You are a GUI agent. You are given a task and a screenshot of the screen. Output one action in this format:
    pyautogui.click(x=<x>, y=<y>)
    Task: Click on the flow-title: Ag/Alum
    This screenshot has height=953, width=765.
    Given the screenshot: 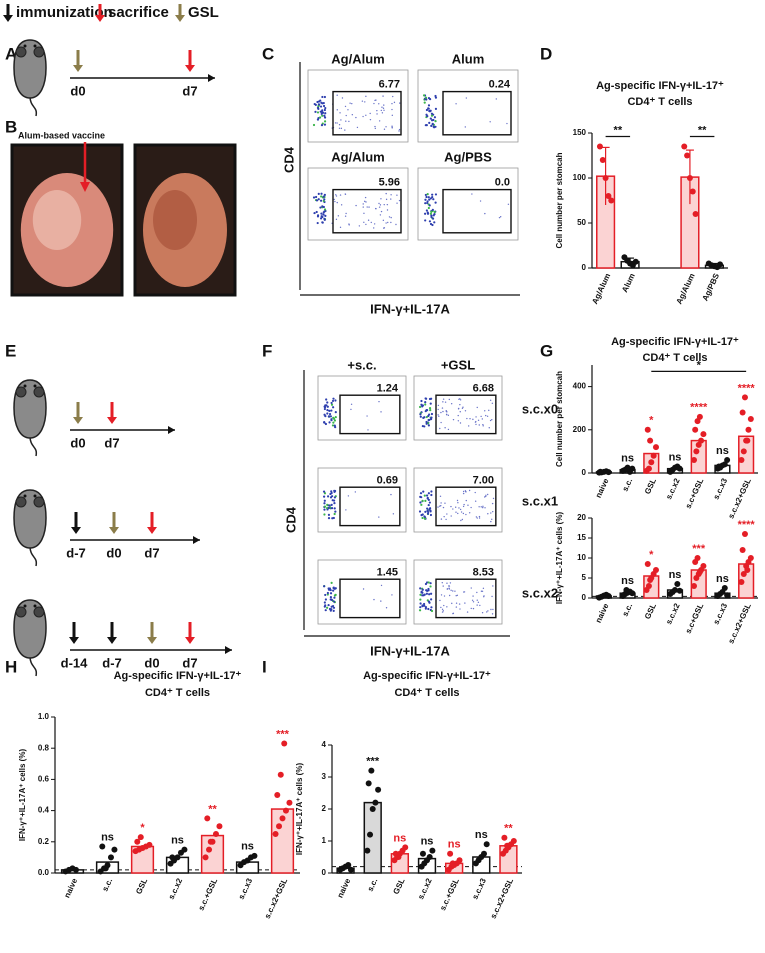 What is the action you would take?
    pyautogui.click(x=357, y=58)
    